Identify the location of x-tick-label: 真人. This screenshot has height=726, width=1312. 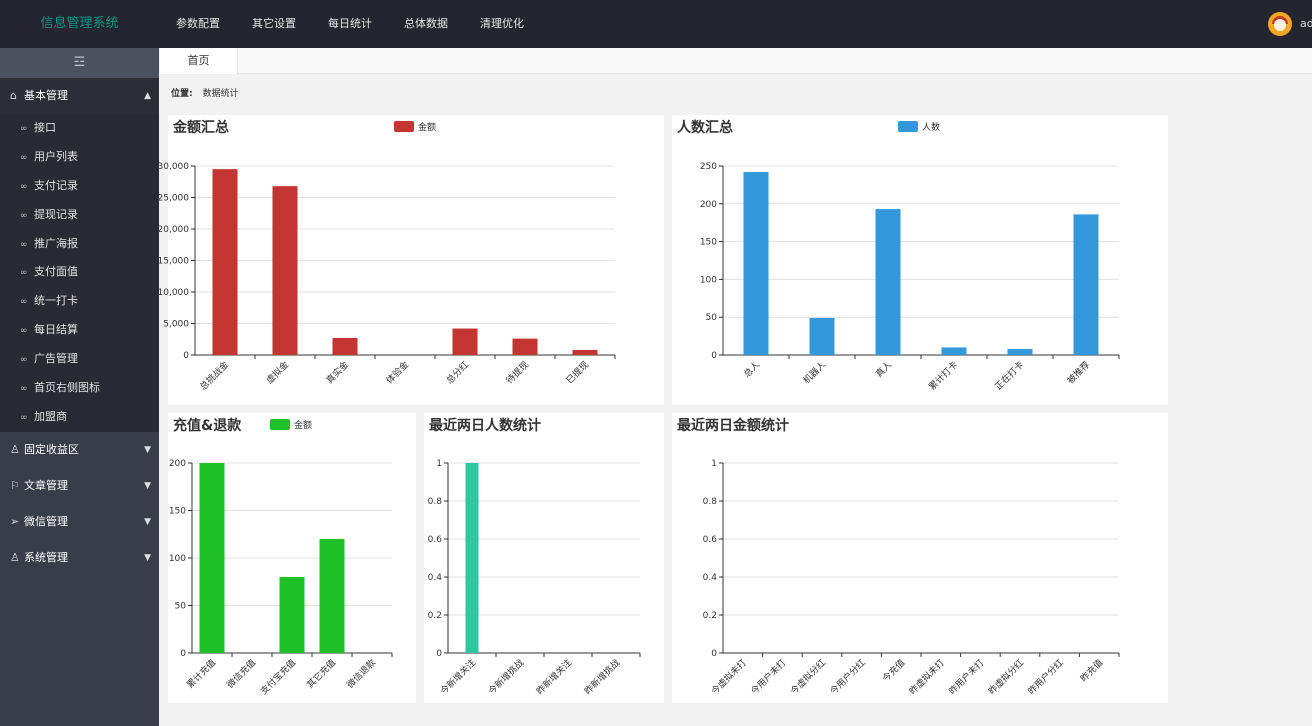
(883, 369).